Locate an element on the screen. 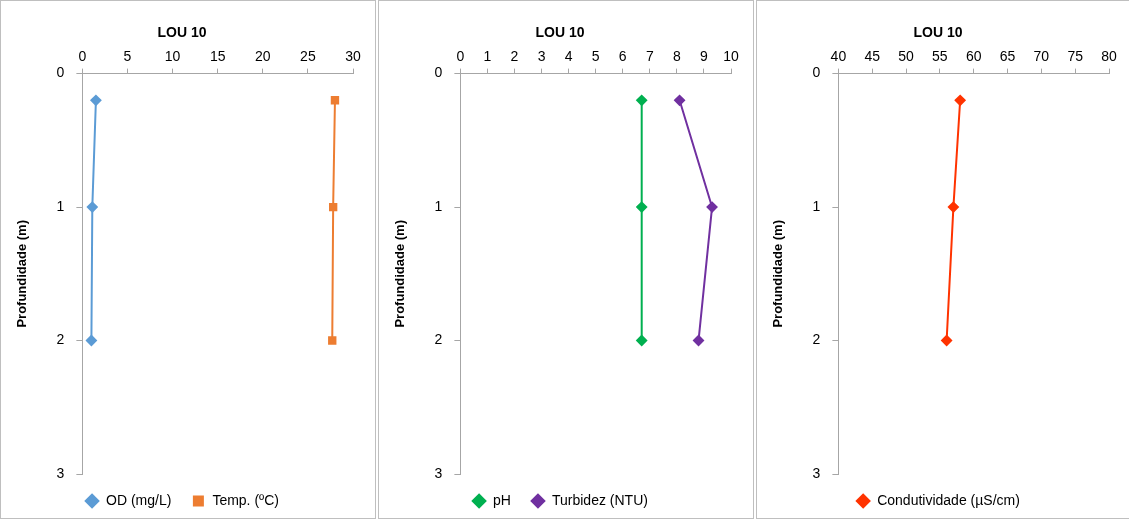 The width and height of the screenshot is (1129, 519). x-tick-label: 3 is located at coordinates (541, 56).